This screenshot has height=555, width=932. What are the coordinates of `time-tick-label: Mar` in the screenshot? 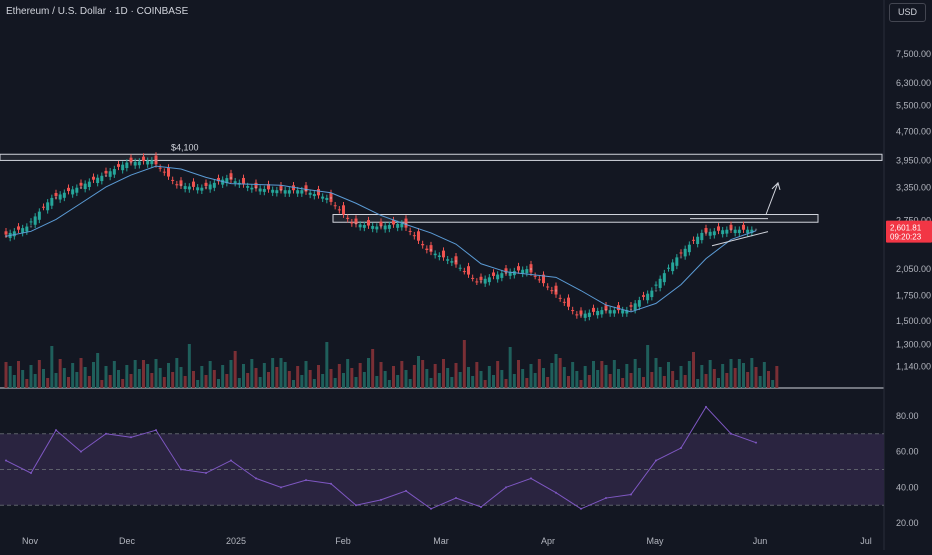 It's located at (441, 541).